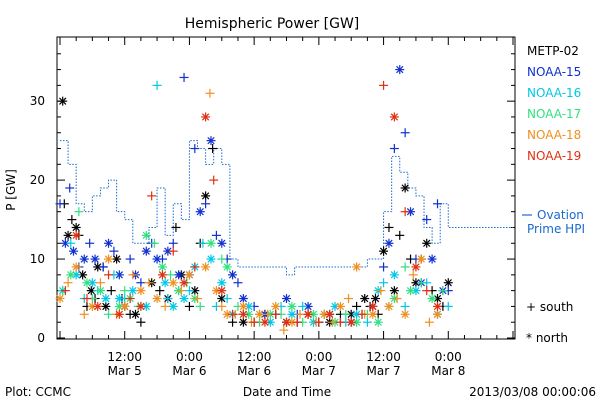  I want to click on x-tick-label-date: Mar 6, so click(254, 371).